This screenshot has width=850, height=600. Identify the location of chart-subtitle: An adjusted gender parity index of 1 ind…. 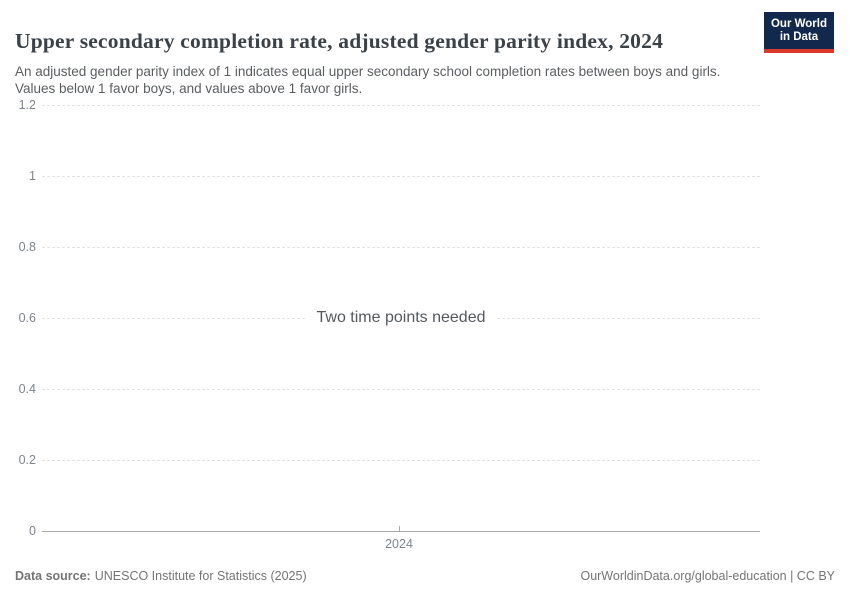
(368, 80).